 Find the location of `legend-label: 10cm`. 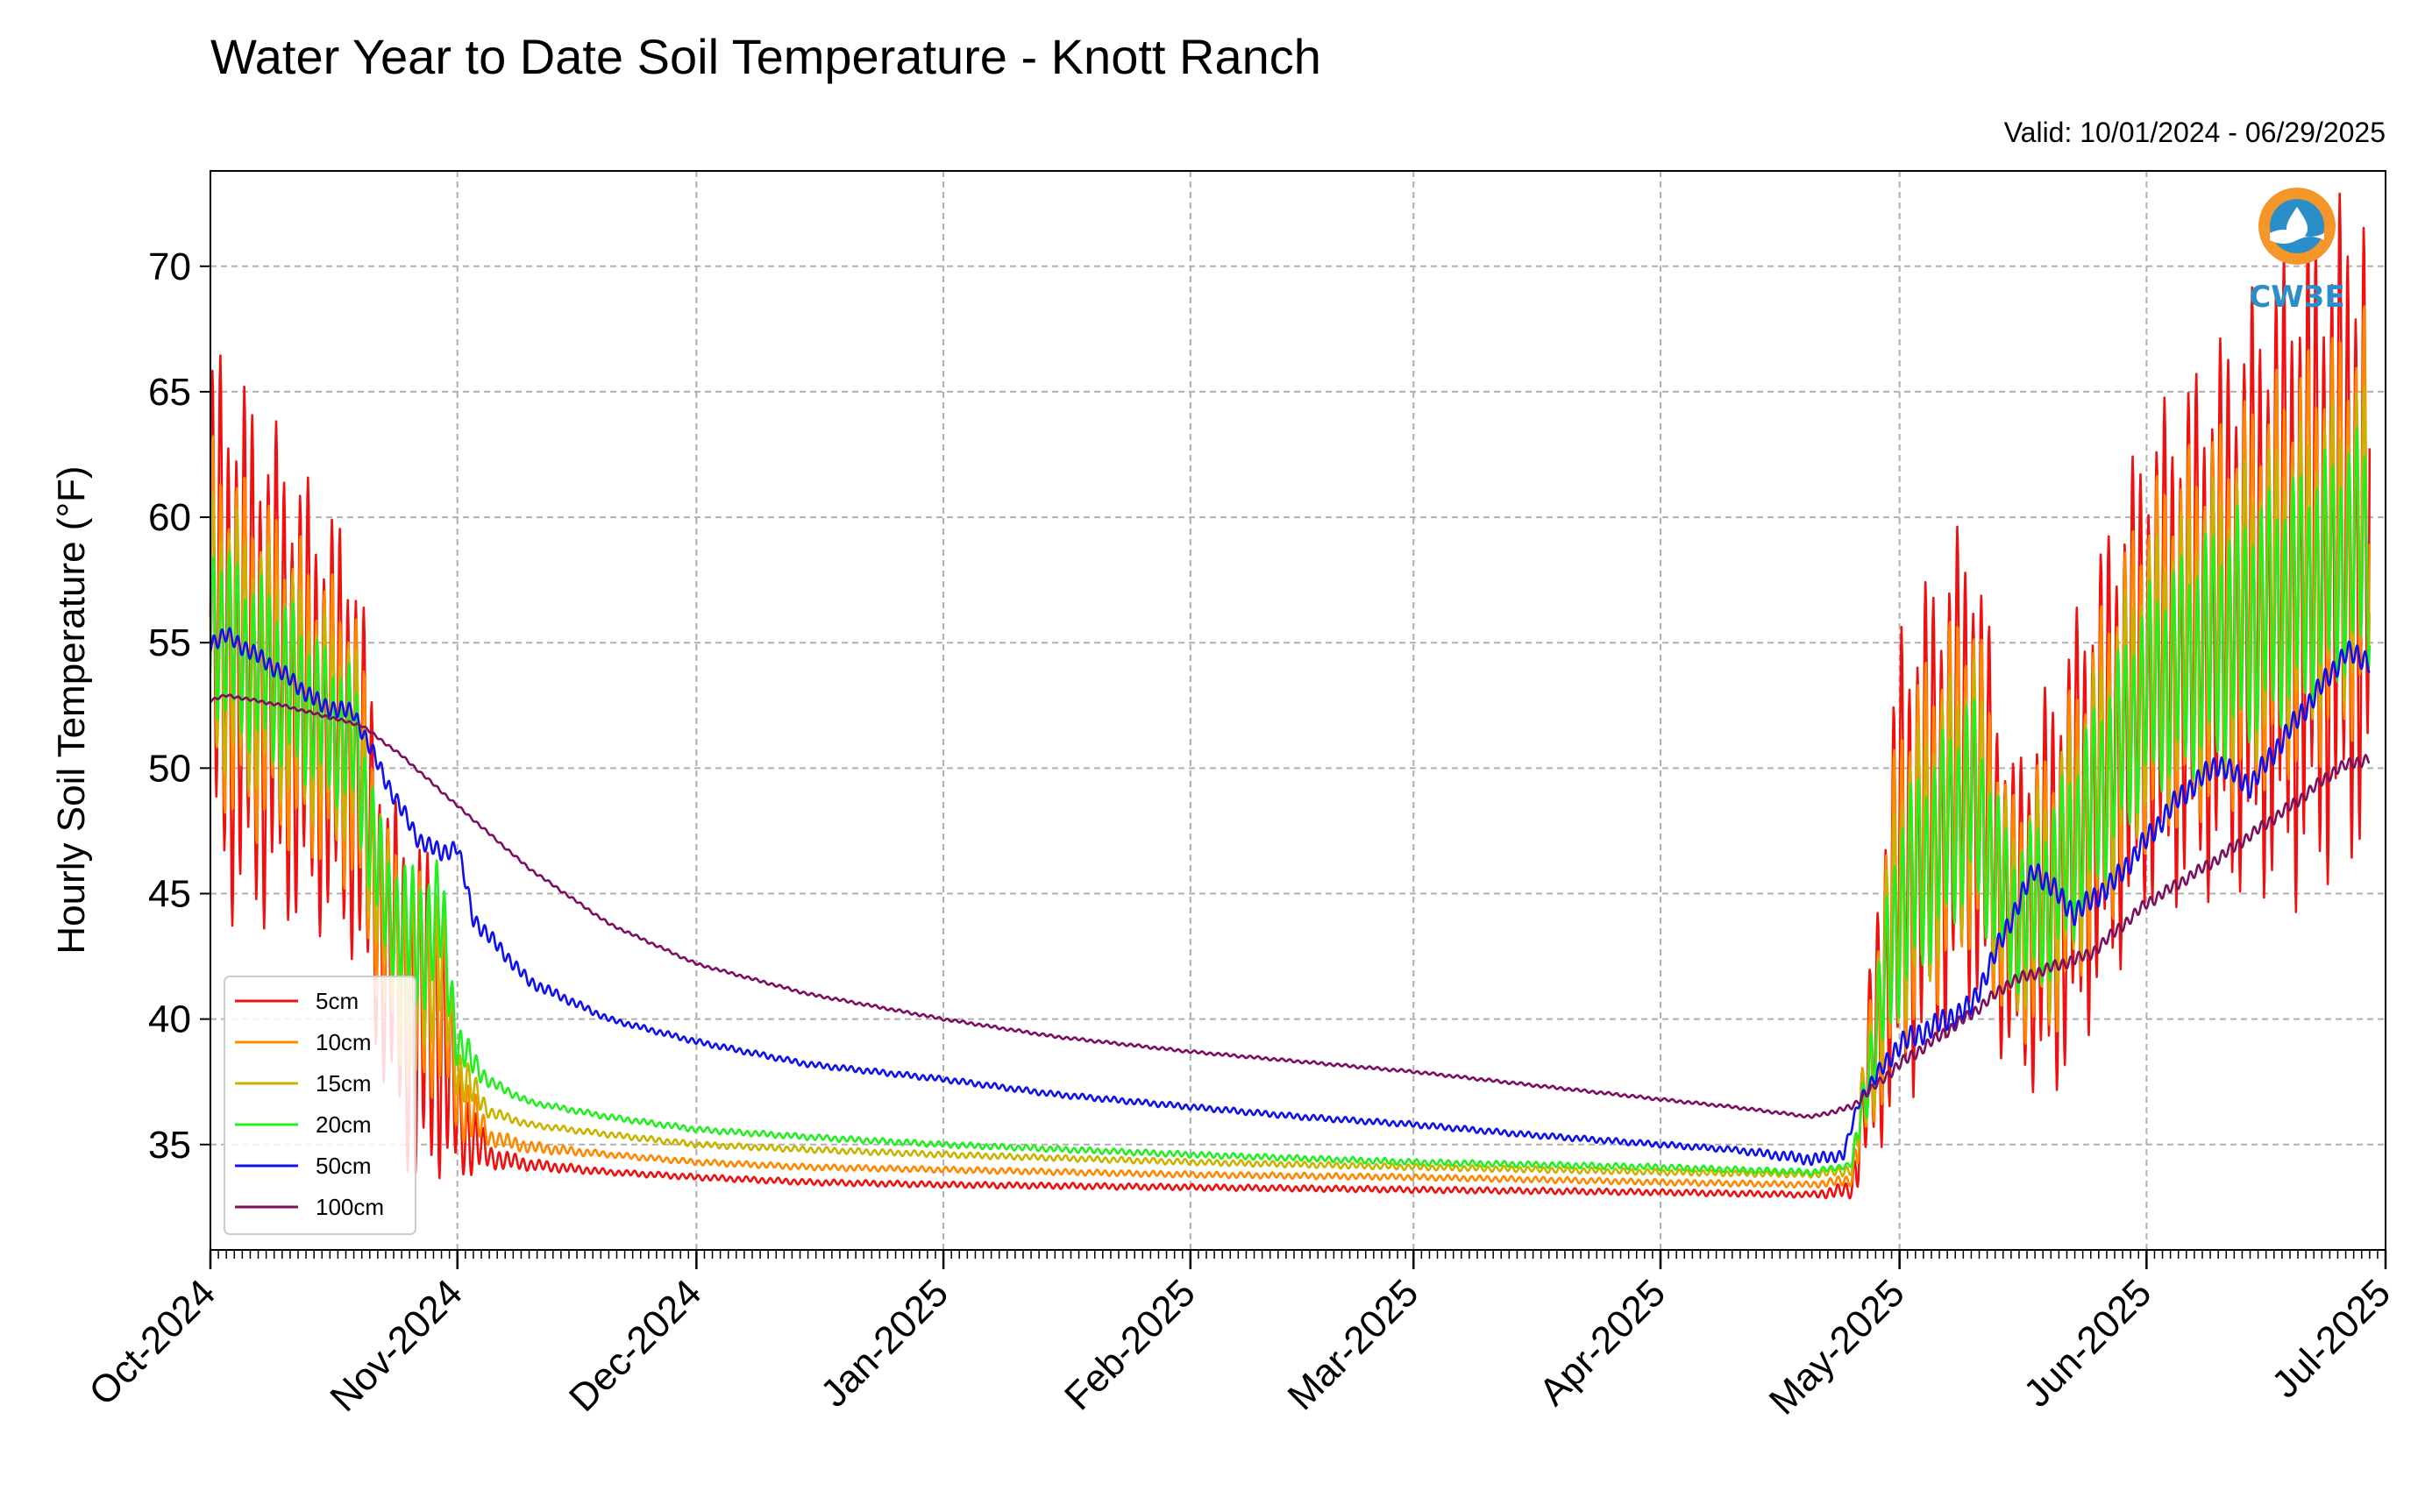

legend-label: 10cm is located at coordinates (344, 1042).